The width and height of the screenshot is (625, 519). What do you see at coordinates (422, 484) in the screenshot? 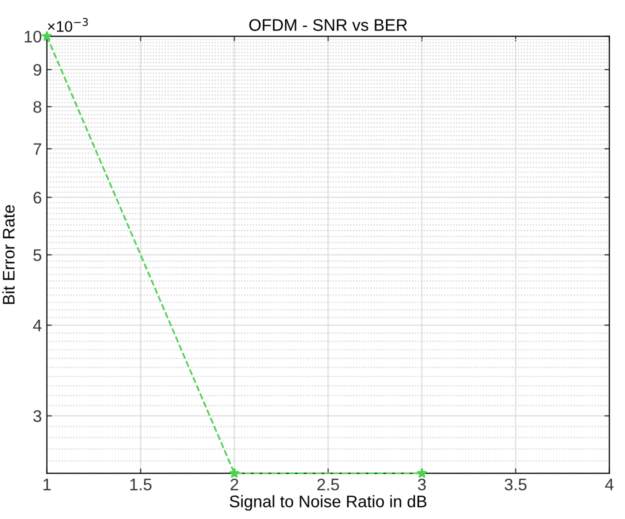
I see `x-tick-label: 3` at bounding box center [422, 484].